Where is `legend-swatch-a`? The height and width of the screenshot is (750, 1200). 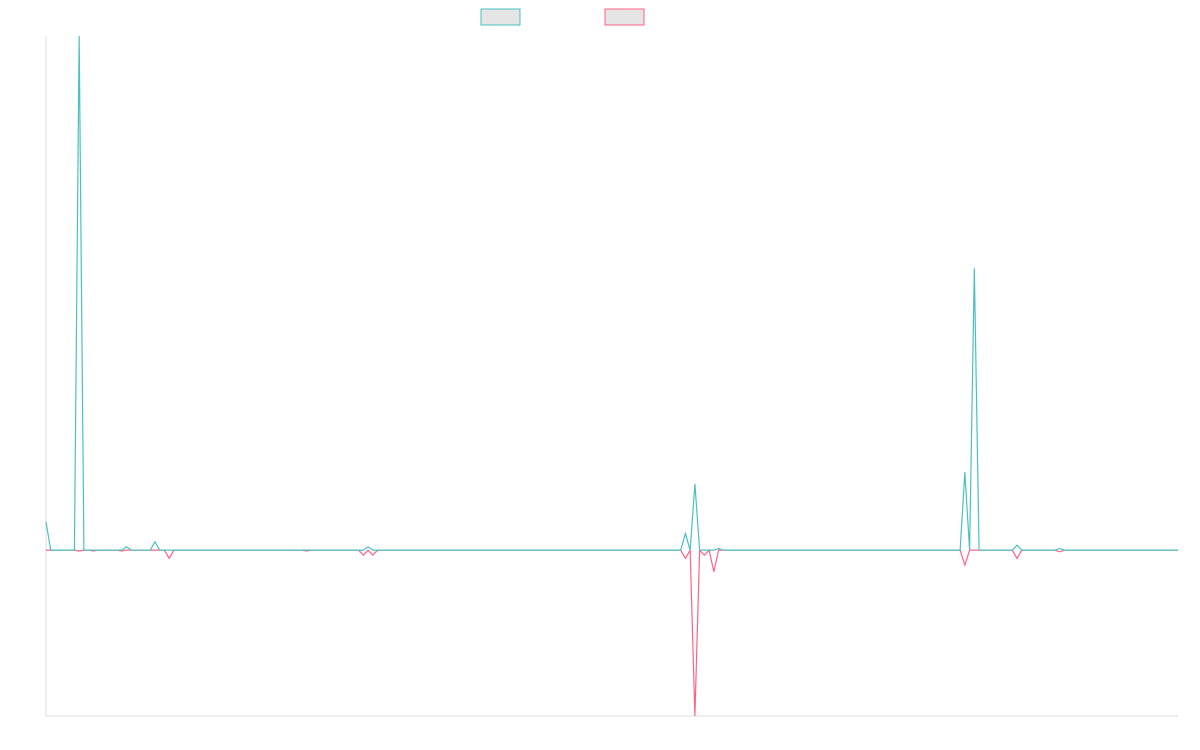
legend-swatch-a is located at coordinates (500, 17).